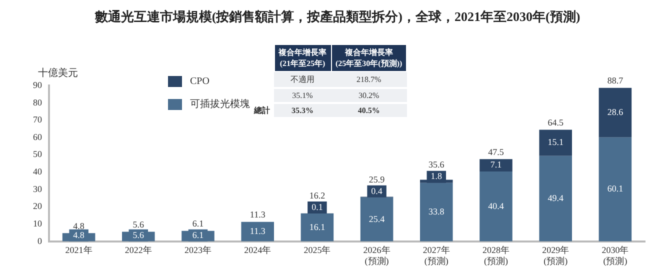 This screenshot has height=273, width=655. I want to click on data-label: 25.4, so click(377, 219).